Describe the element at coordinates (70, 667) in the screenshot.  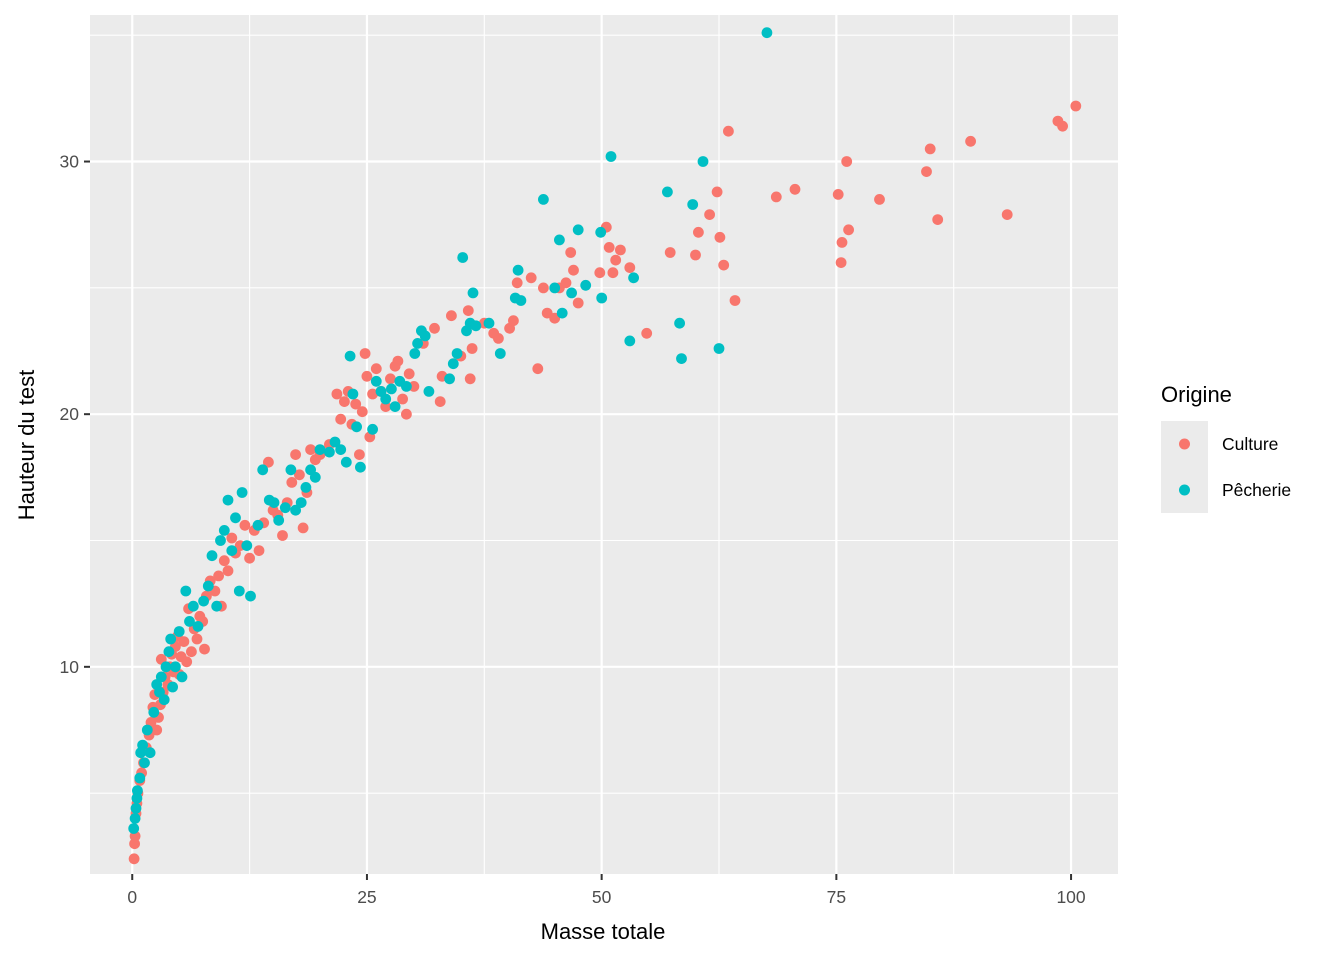
I see `y-tick-label: 10` at that location.